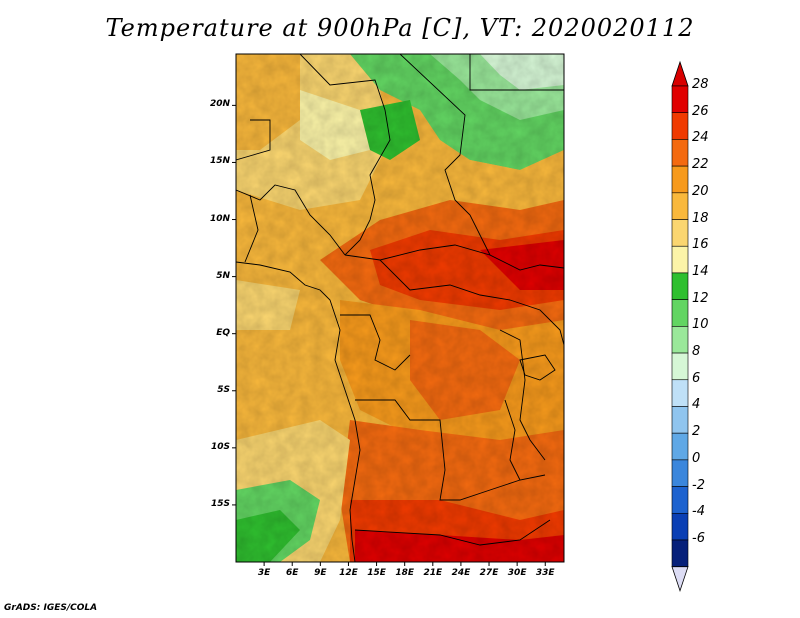 Image resolution: width=800 pixels, height=618 pixels. Describe the element at coordinates (433, 573) in the screenshot. I see `lon-label: 21E` at that location.